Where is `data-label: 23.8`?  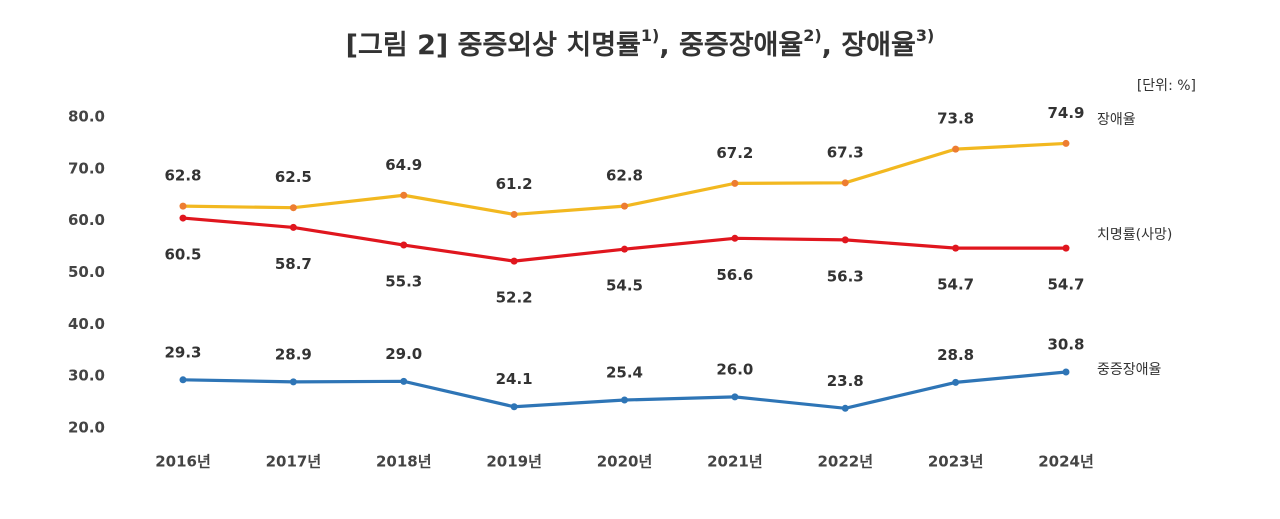
data-label: 23.8 is located at coordinates (845, 381).